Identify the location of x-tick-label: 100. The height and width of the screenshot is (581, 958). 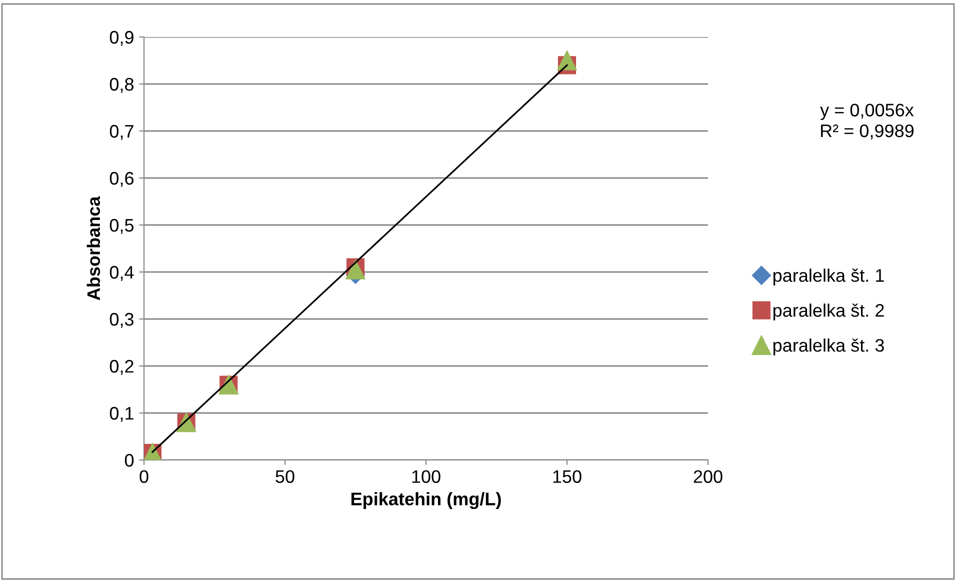
(426, 476).